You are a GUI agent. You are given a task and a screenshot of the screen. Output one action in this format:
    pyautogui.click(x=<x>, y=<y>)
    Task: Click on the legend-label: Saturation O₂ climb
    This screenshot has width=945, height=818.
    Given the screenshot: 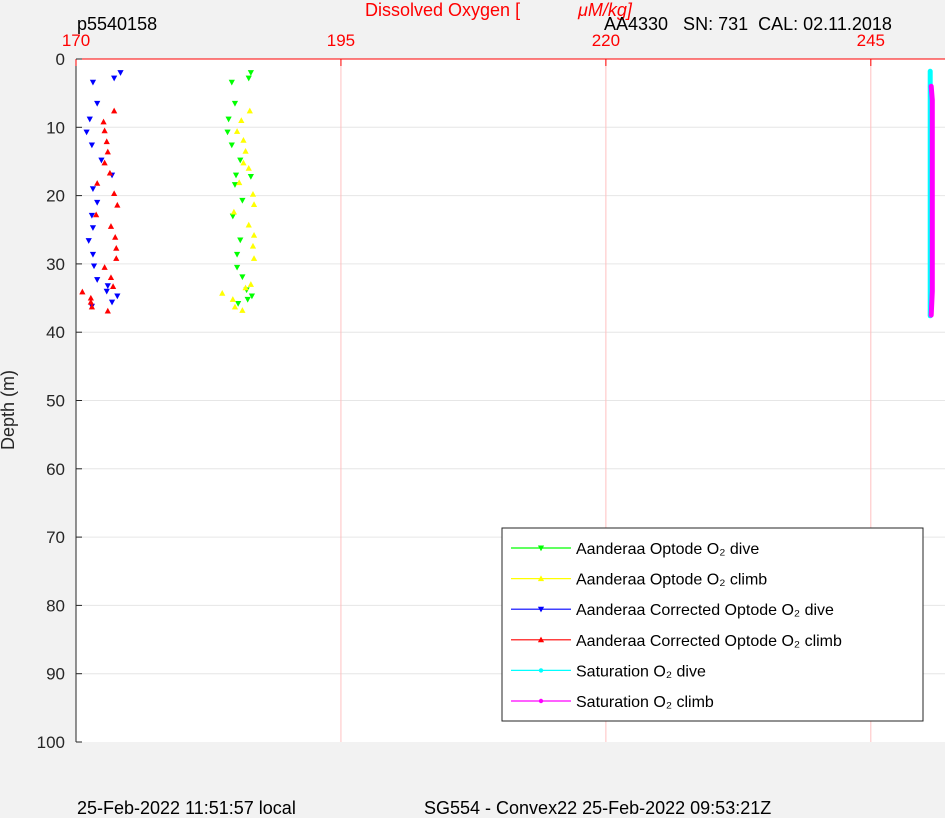 What is the action you would take?
    pyautogui.click(x=645, y=702)
    